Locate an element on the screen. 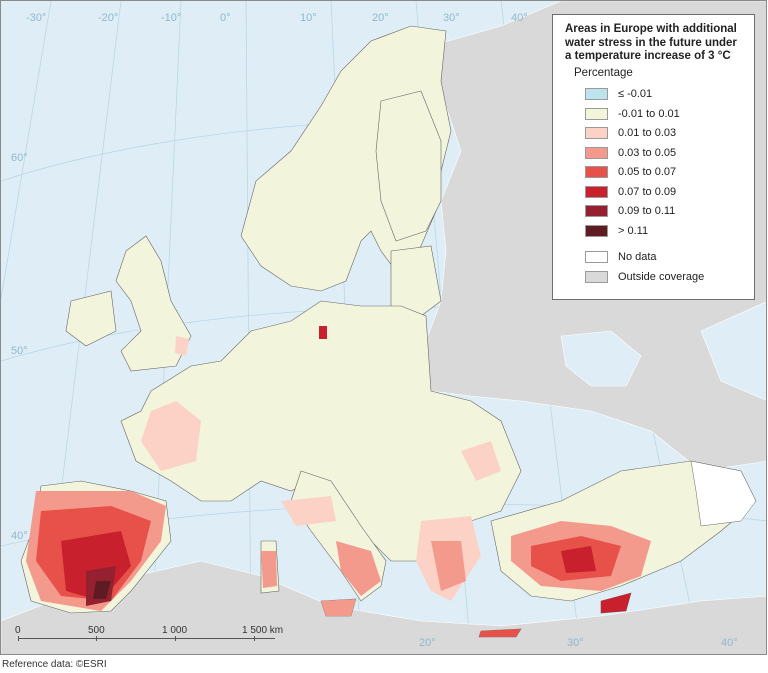  legend-item: ≤ -0.01 is located at coordinates (664, 95).